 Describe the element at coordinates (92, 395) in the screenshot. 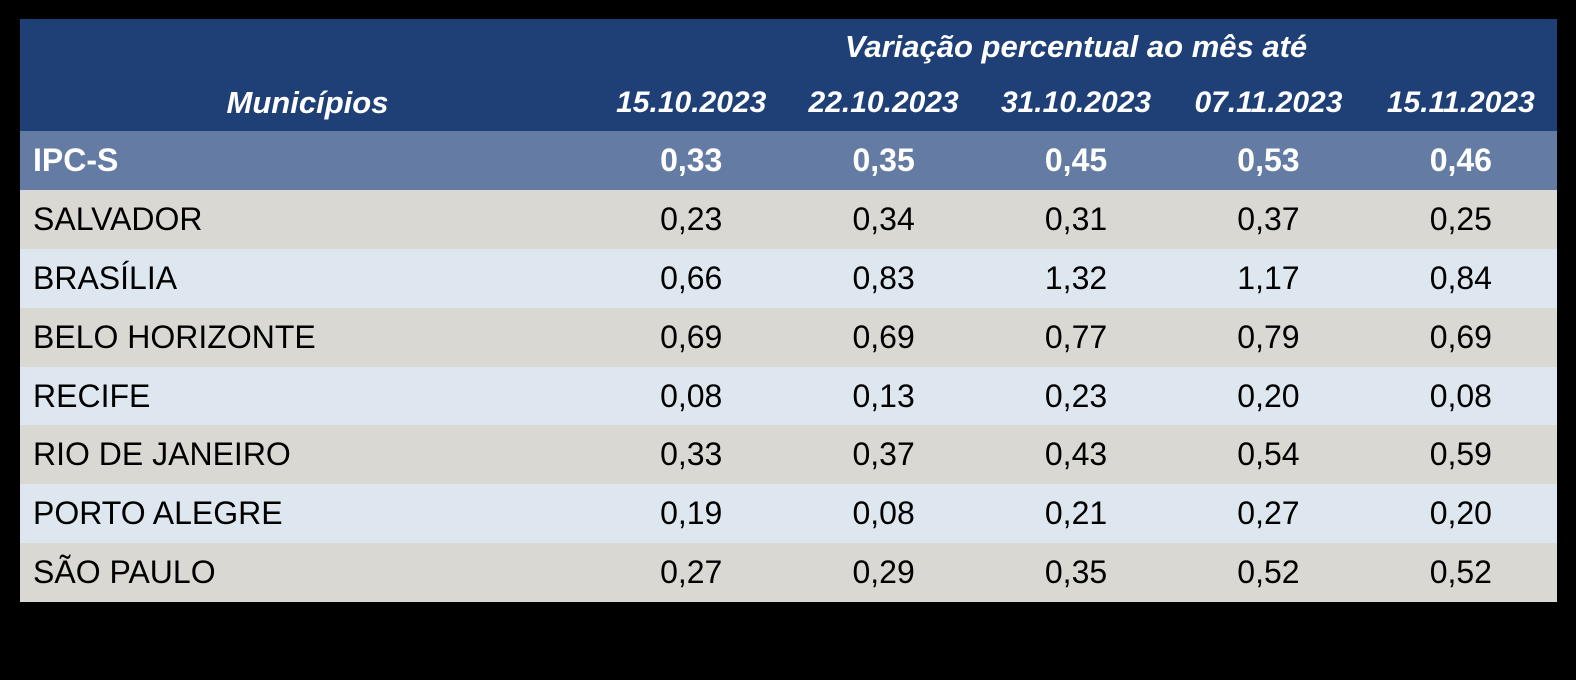

I see `row-label: RECIFE` at that location.